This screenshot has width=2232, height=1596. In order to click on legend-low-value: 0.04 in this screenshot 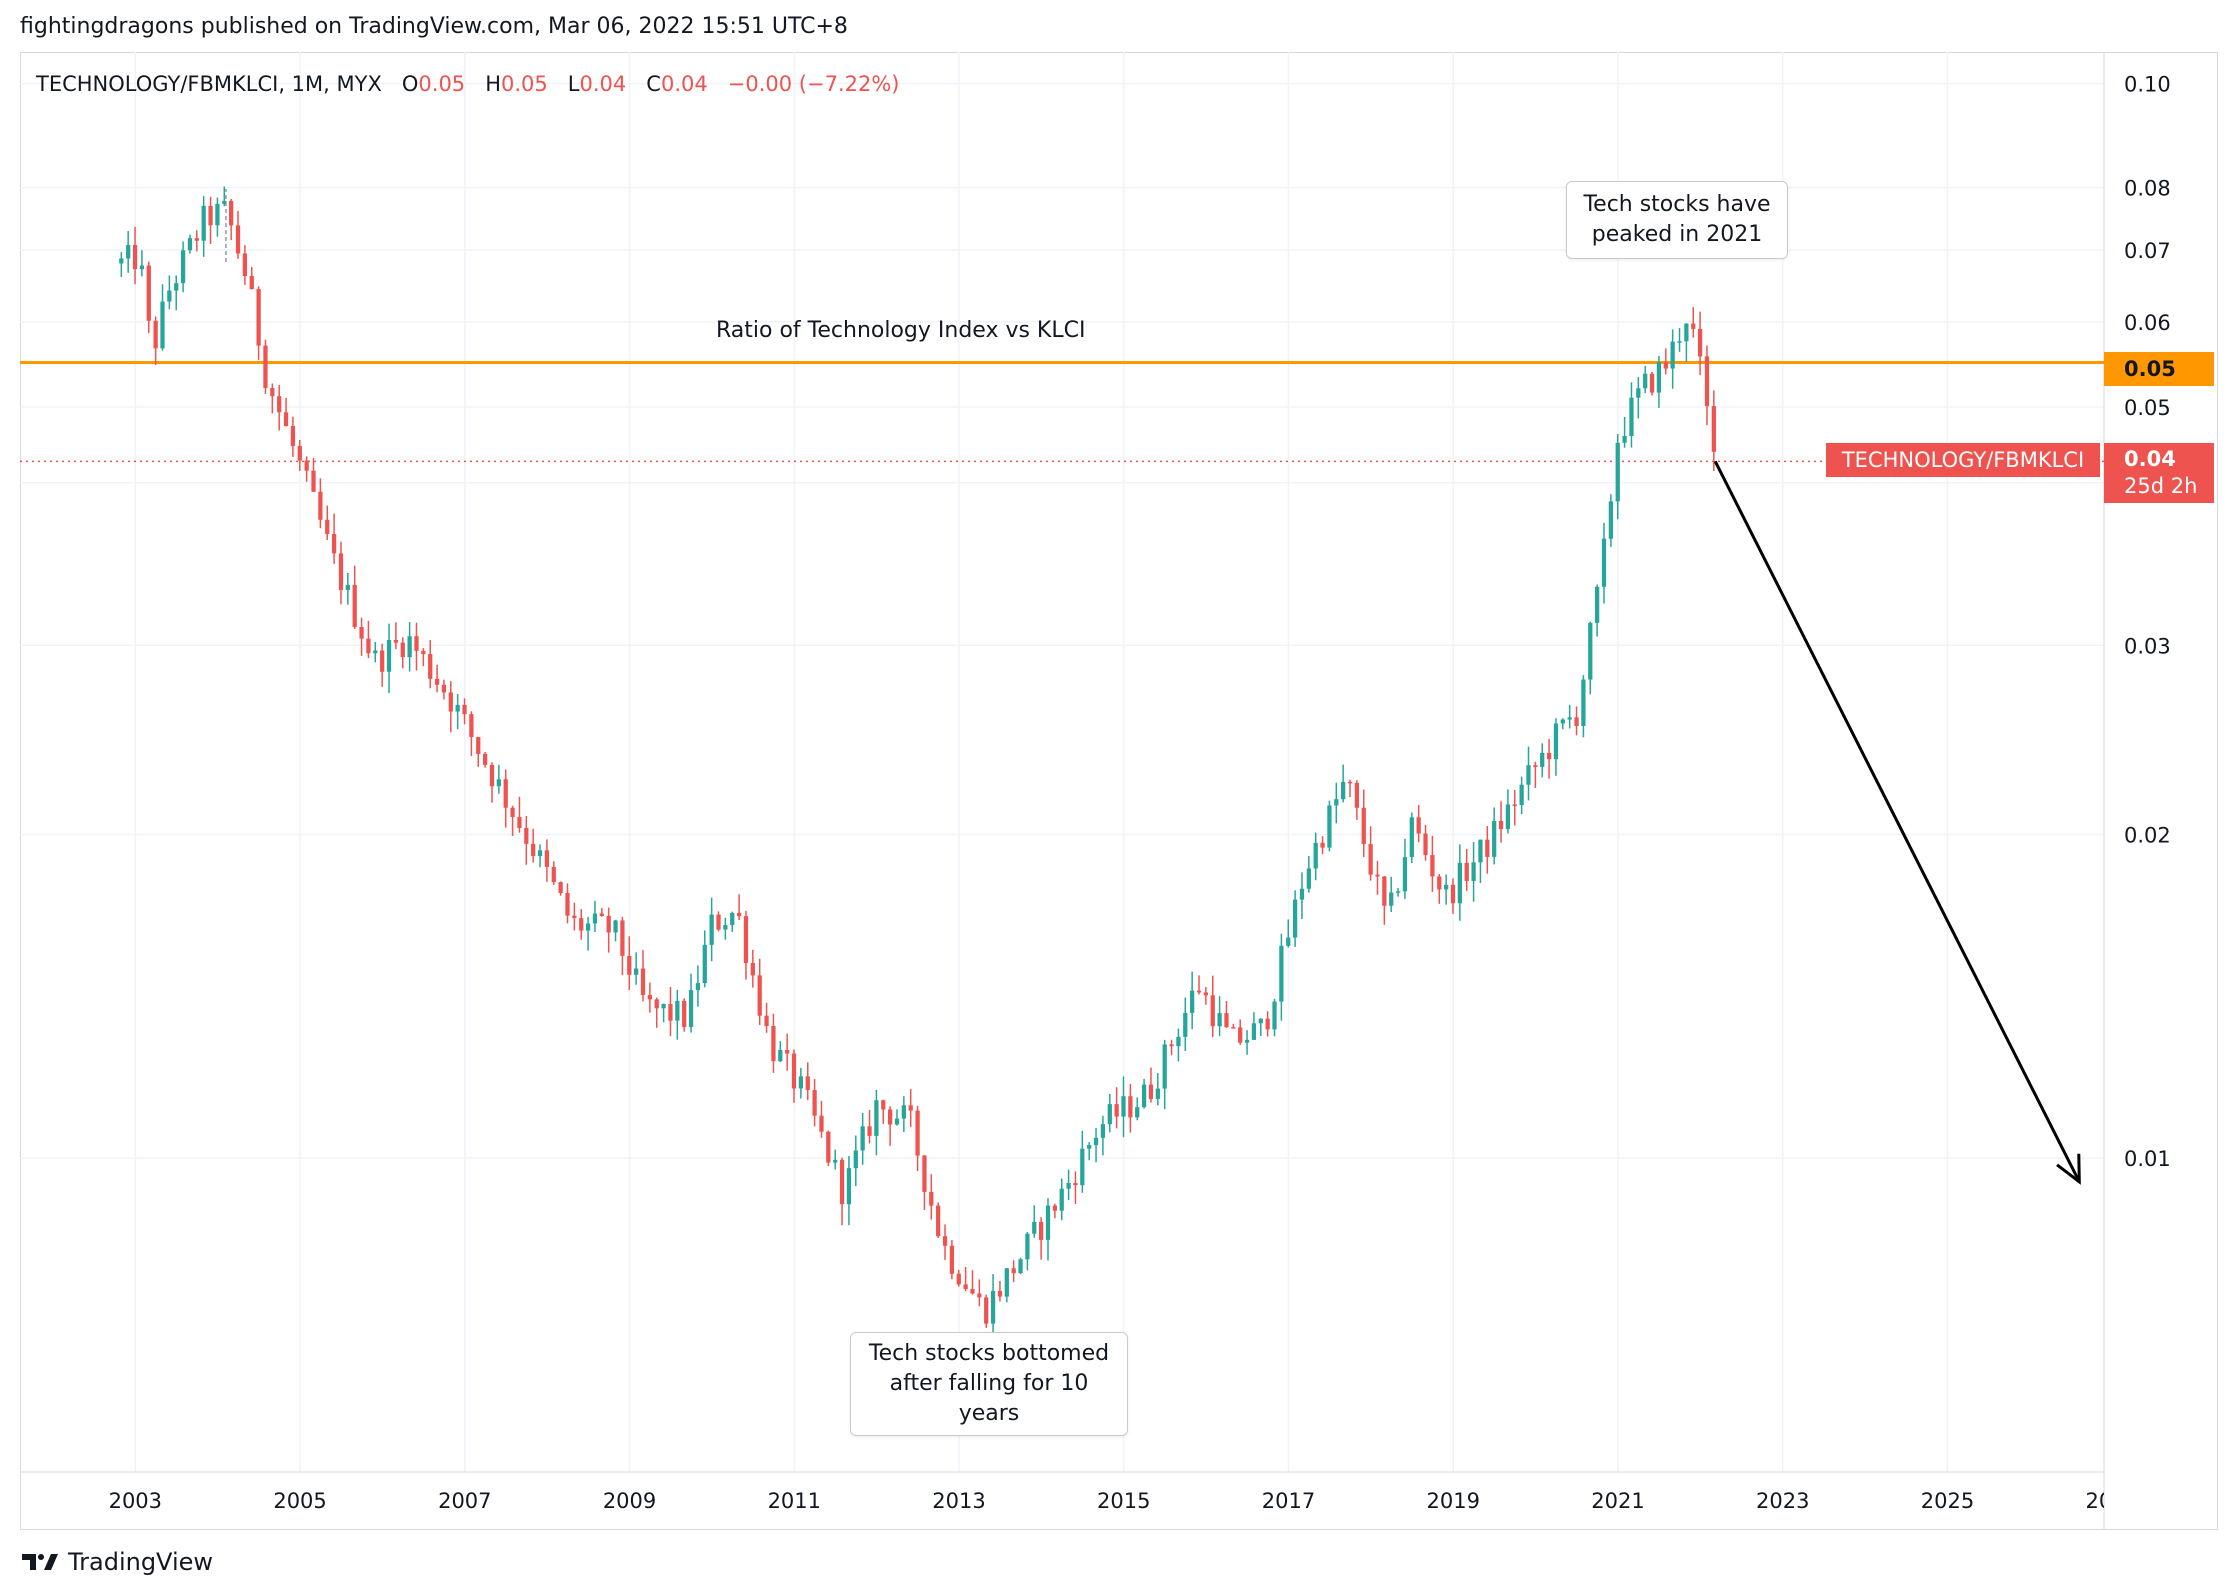, I will do `click(603, 84)`.